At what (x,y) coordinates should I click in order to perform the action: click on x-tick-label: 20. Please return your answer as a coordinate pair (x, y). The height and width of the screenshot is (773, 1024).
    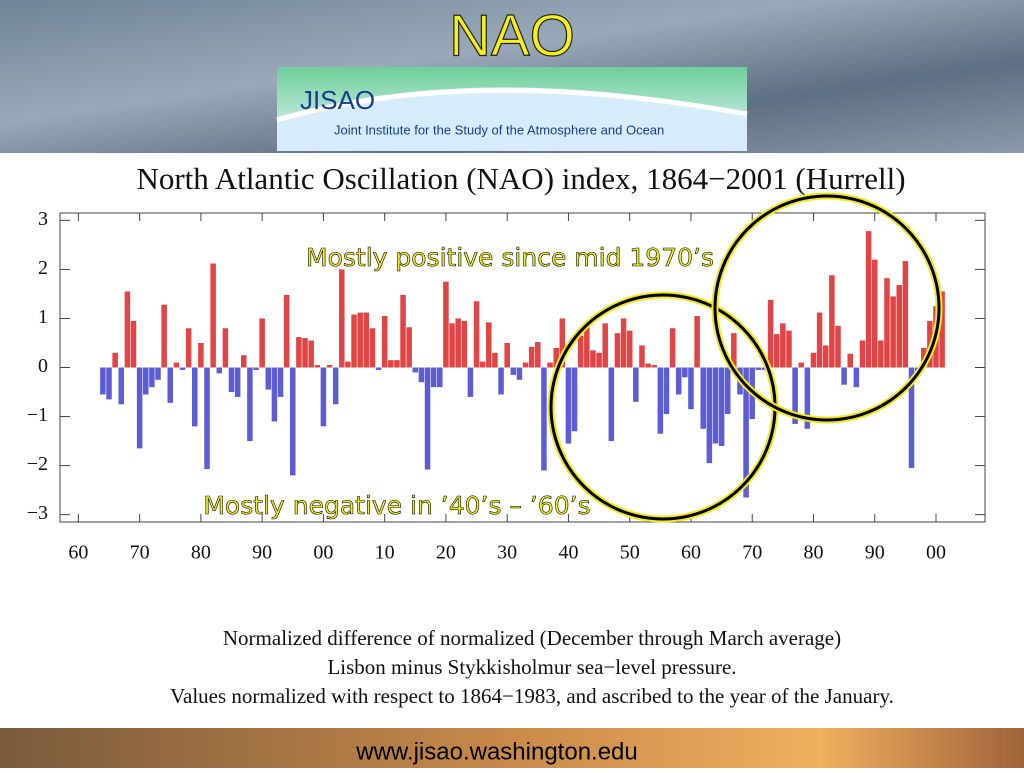
    Looking at the image, I should click on (446, 553).